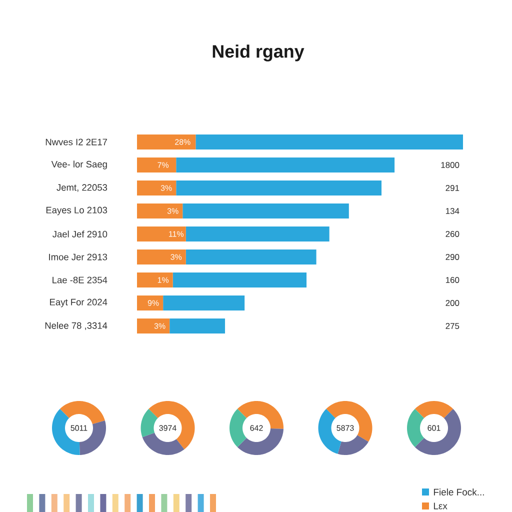  What do you see at coordinates (453, 326) in the screenshot?
I see `annotation: 275` at bounding box center [453, 326].